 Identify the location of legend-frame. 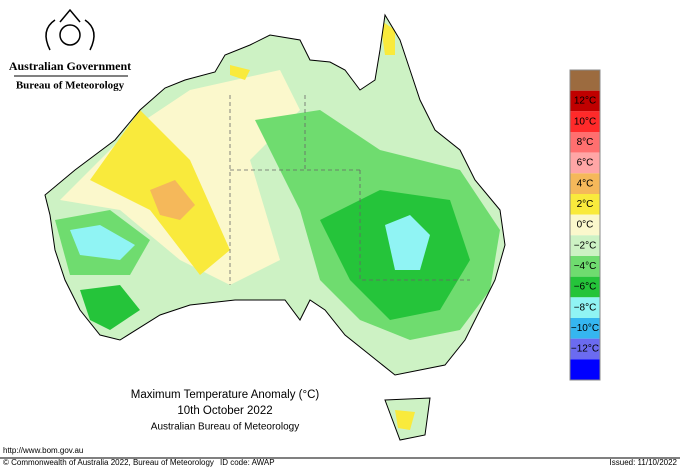
(585, 225).